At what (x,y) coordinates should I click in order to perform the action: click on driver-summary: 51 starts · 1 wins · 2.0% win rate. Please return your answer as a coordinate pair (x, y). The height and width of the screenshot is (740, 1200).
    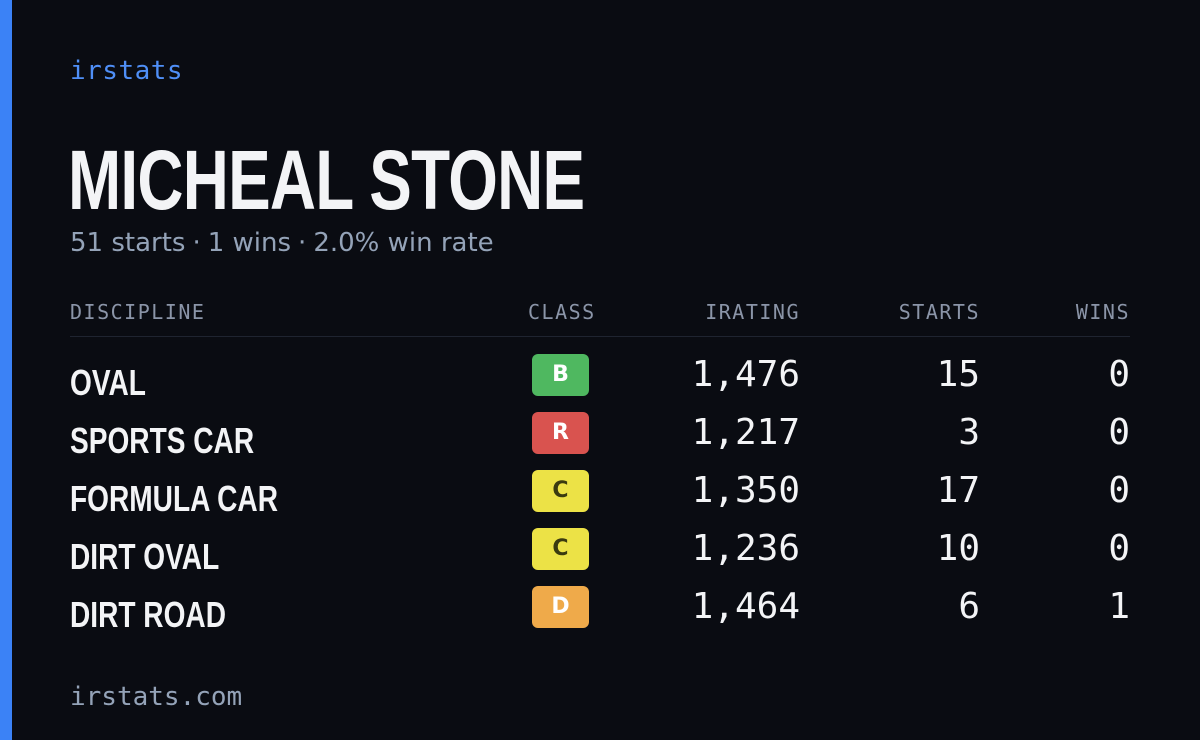
    Looking at the image, I should click on (282, 243).